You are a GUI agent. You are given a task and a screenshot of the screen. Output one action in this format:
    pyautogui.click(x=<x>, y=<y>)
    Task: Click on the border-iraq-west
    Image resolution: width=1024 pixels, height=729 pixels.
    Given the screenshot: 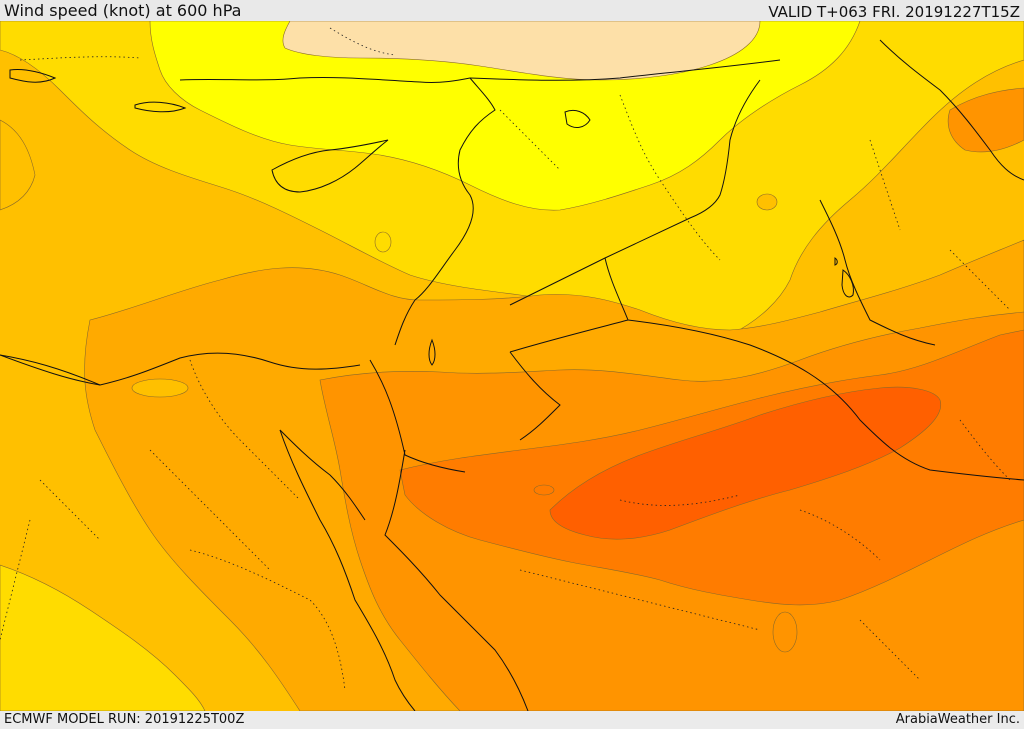 What is the action you would take?
    pyautogui.click(x=635, y=192)
    